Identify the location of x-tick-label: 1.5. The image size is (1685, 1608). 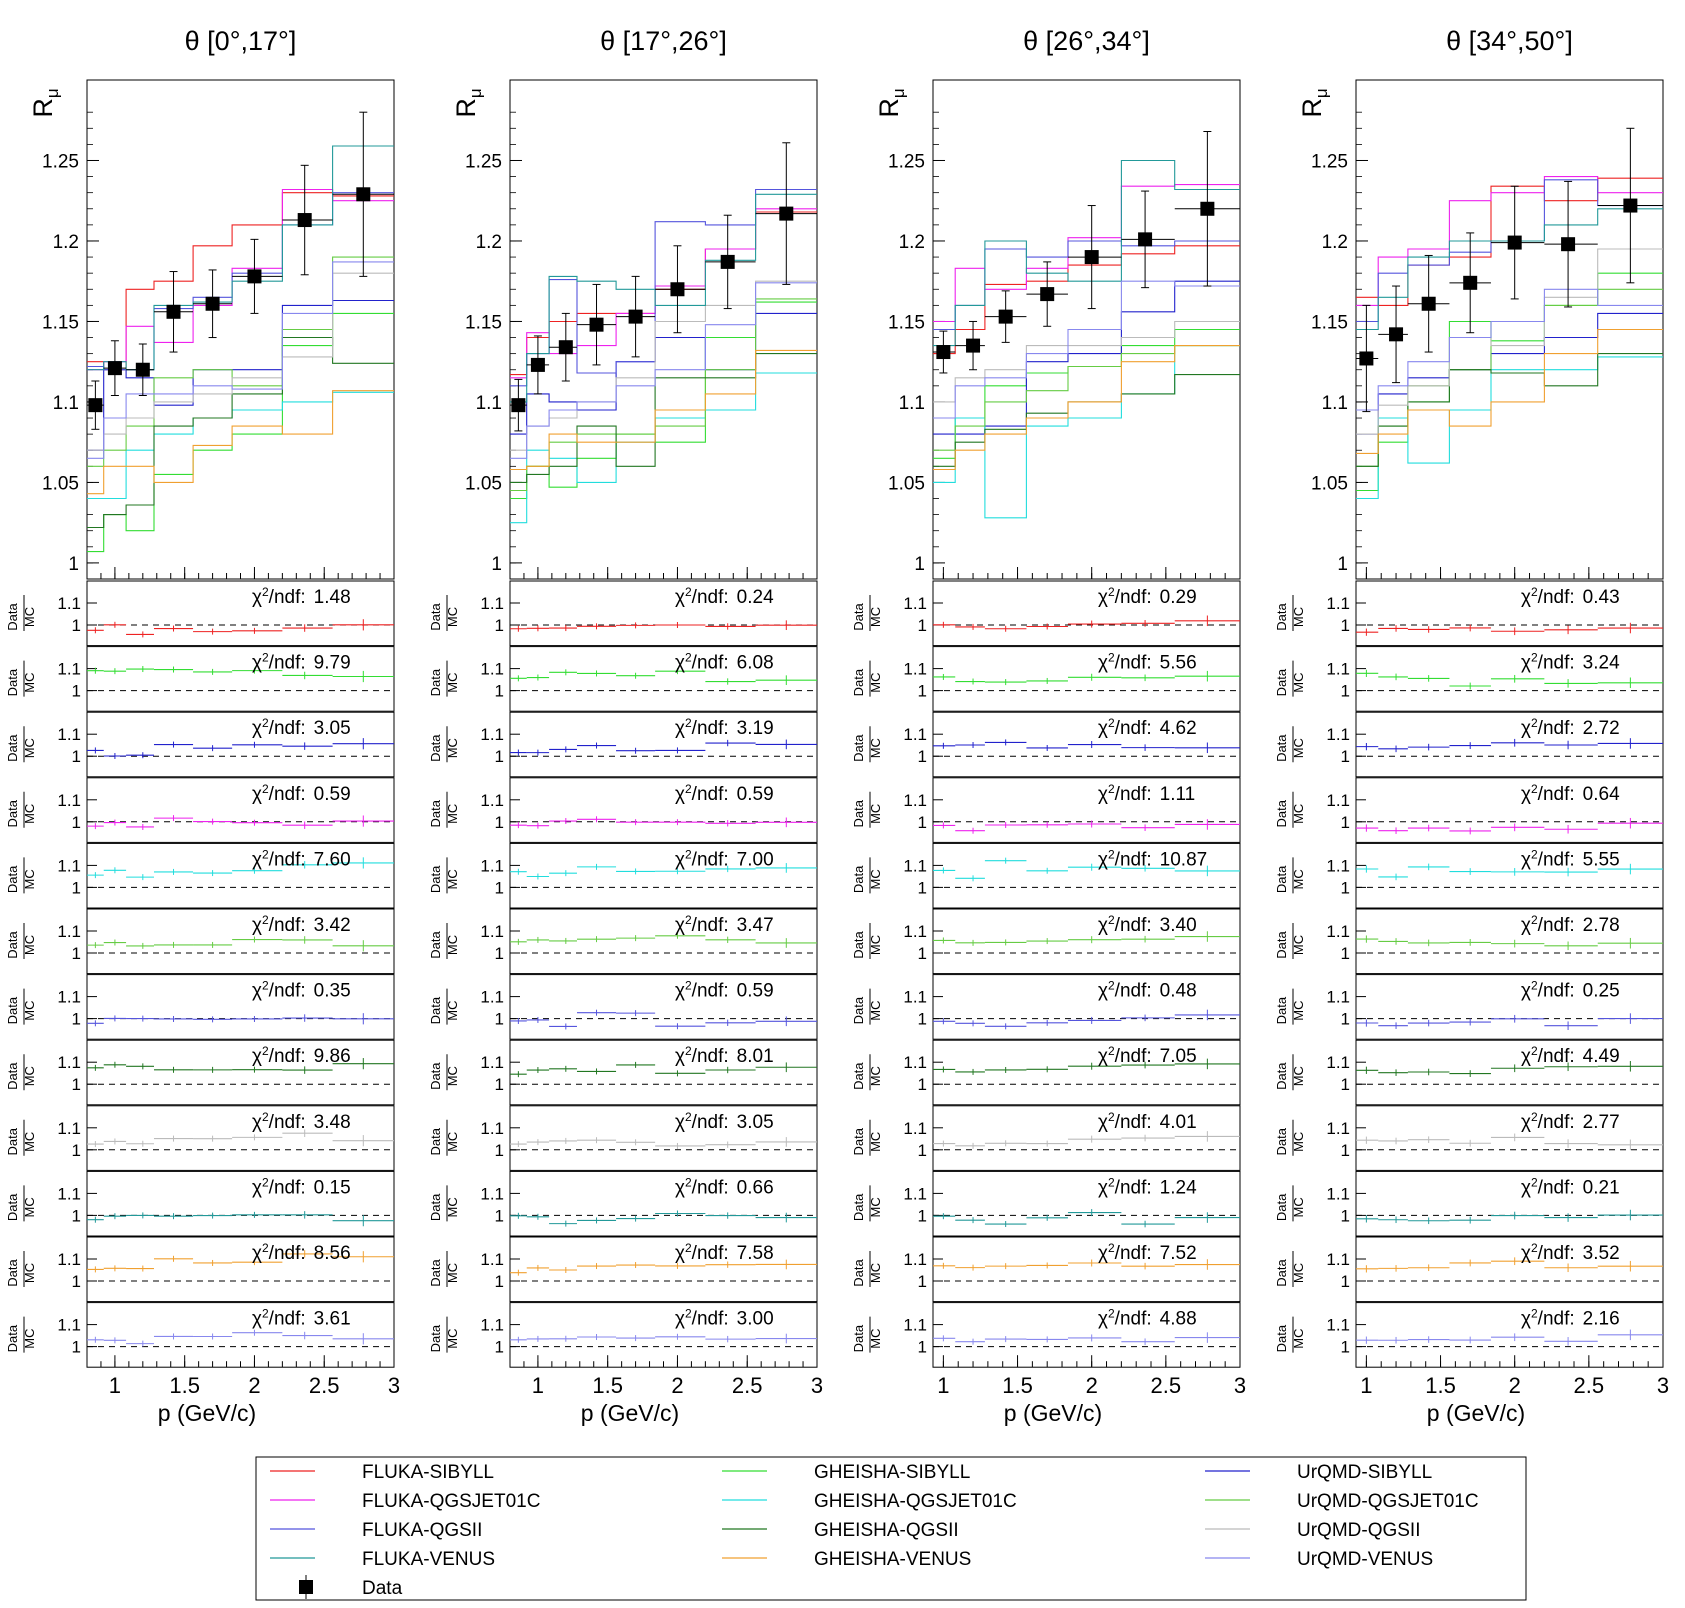
(1440, 1385).